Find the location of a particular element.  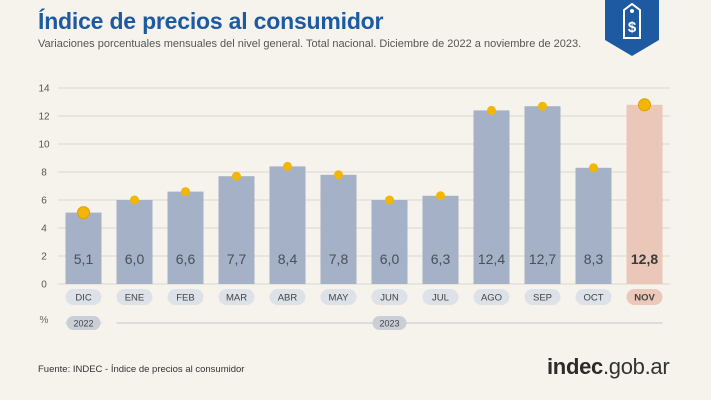

year-label: 2023 is located at coordinates (389, 324).